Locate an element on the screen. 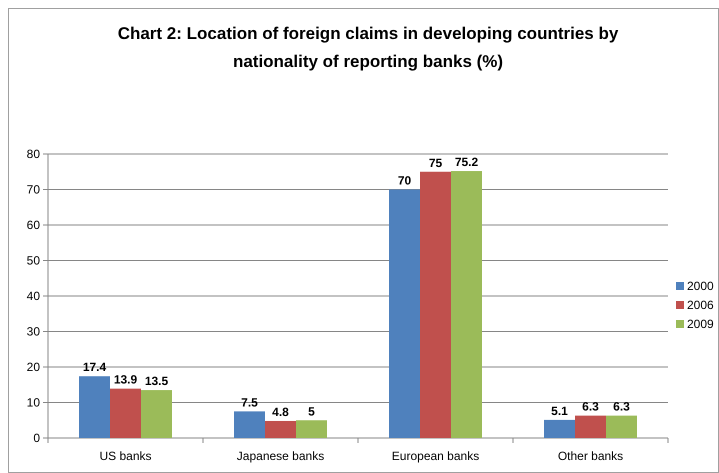  data-label: 13.9 is located at coordinates (126, 379).